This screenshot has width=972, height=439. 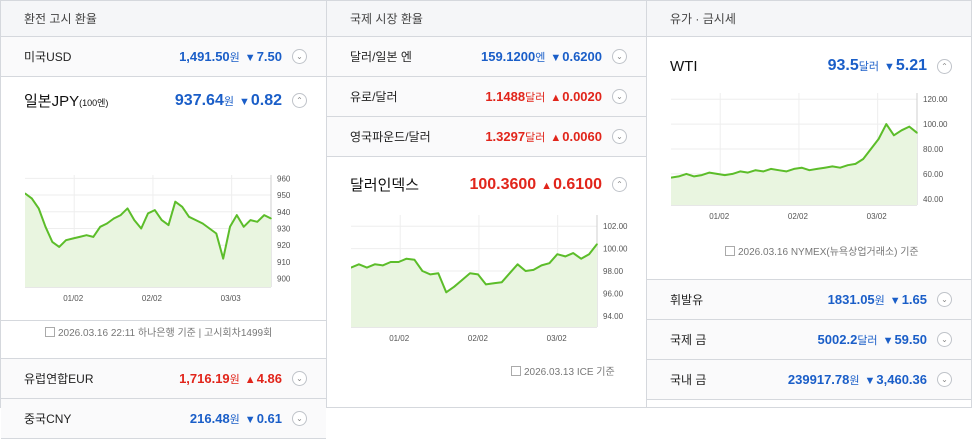 I want to click on fx-row-cny: 중국CNY 216.48원 ▼0.61 ⌄, so click(x=163, y=419).